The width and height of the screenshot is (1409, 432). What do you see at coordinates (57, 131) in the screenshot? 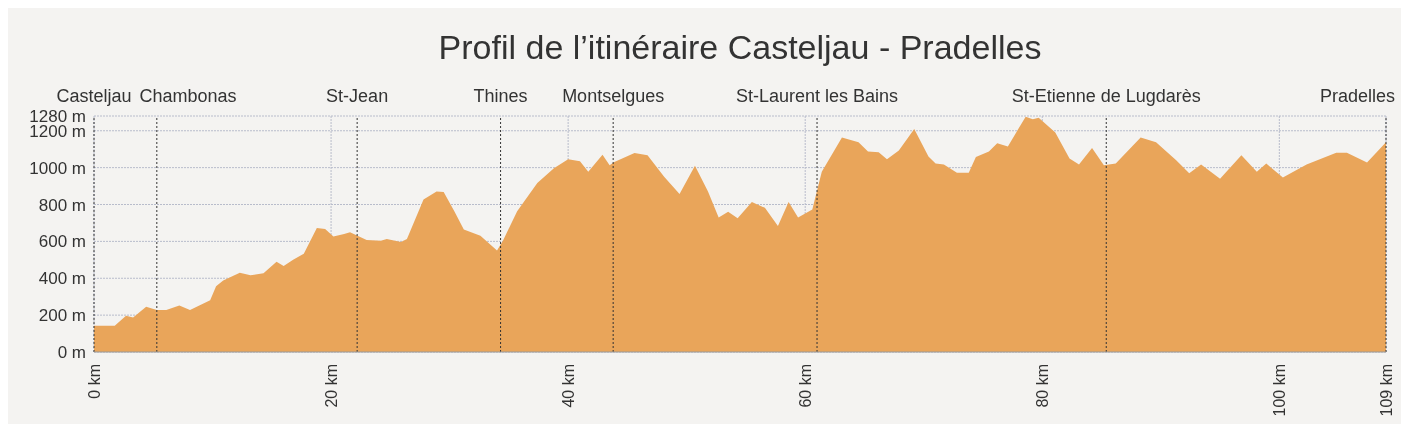
I see `y-tick-label: 1200 m` at bounding box center [57, 131].